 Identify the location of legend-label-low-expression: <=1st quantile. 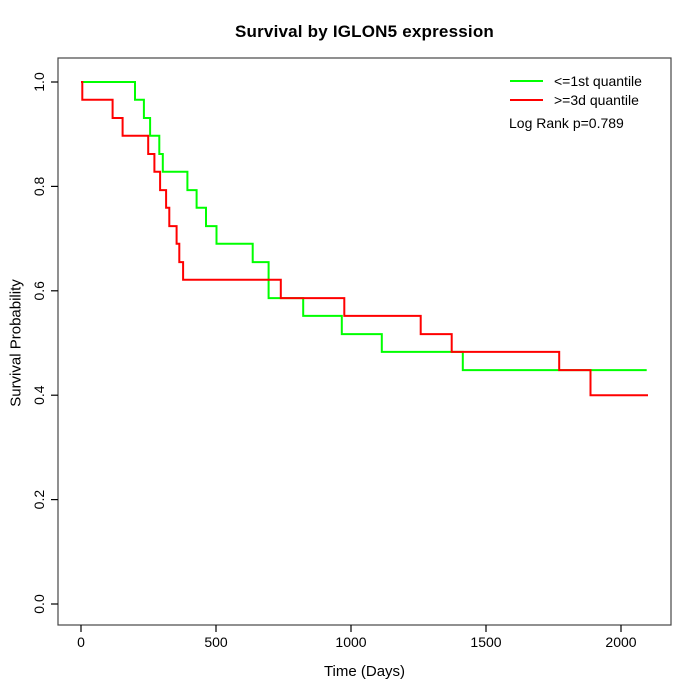
(598, 80).